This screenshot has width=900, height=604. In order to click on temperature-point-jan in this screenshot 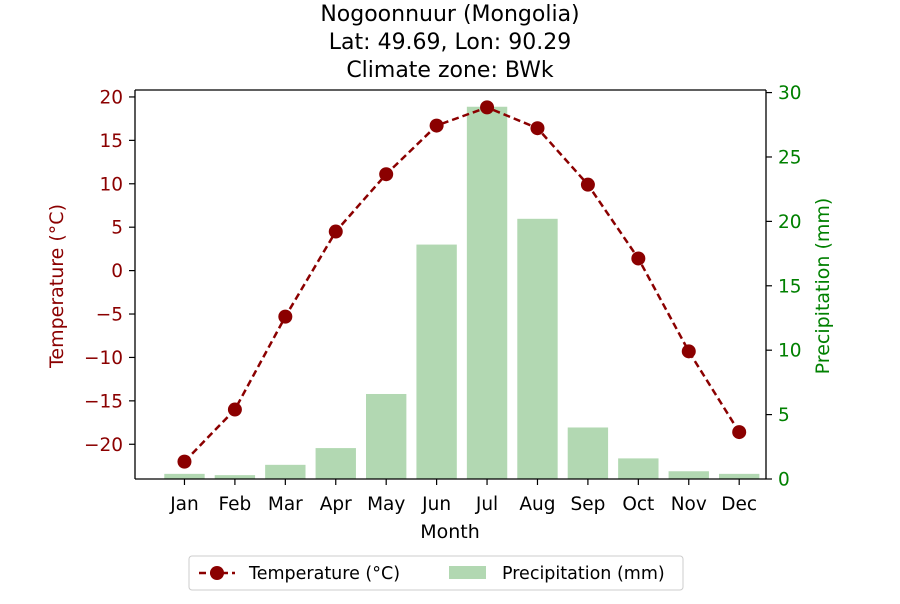, I will do `click(184, 461)`.